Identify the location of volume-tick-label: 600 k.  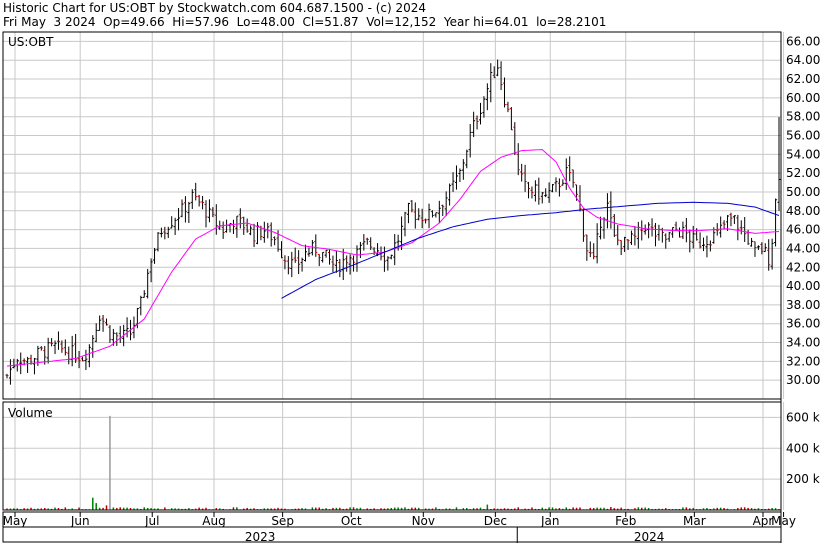
(803, 417).